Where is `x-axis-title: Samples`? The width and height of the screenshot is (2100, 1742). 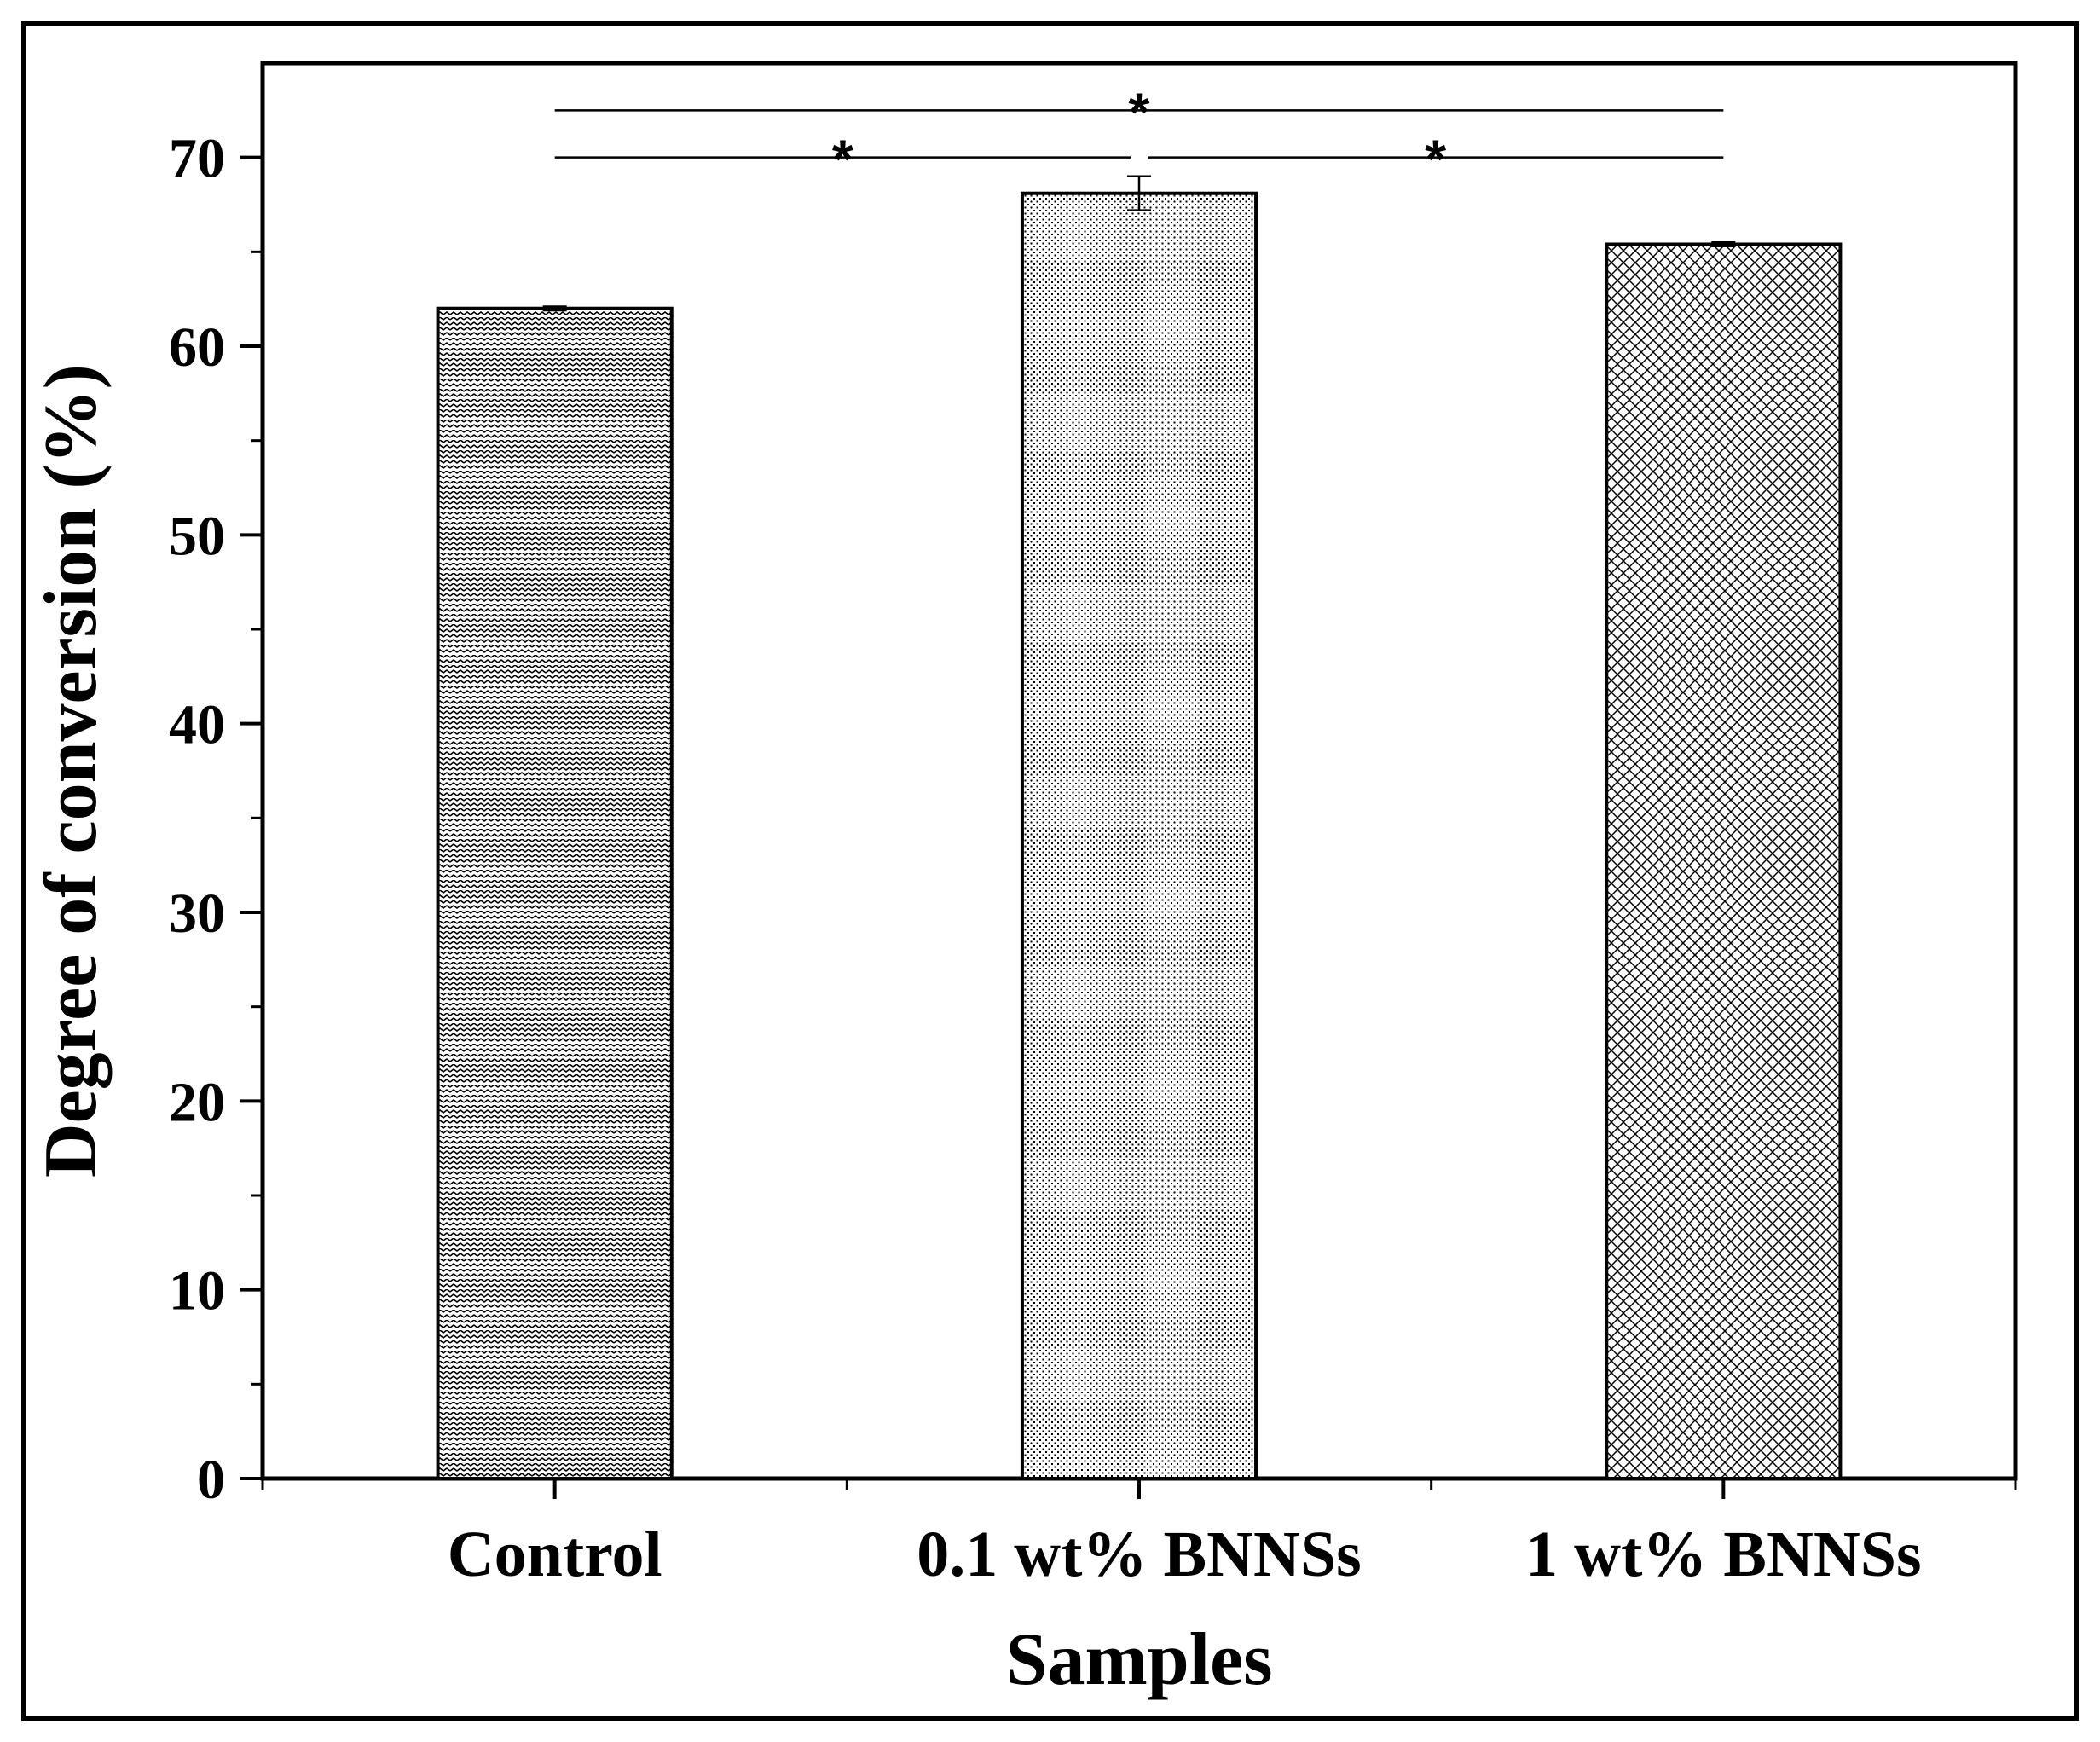 x-axis-title: Samples is located at coordinates (1139, 1659).